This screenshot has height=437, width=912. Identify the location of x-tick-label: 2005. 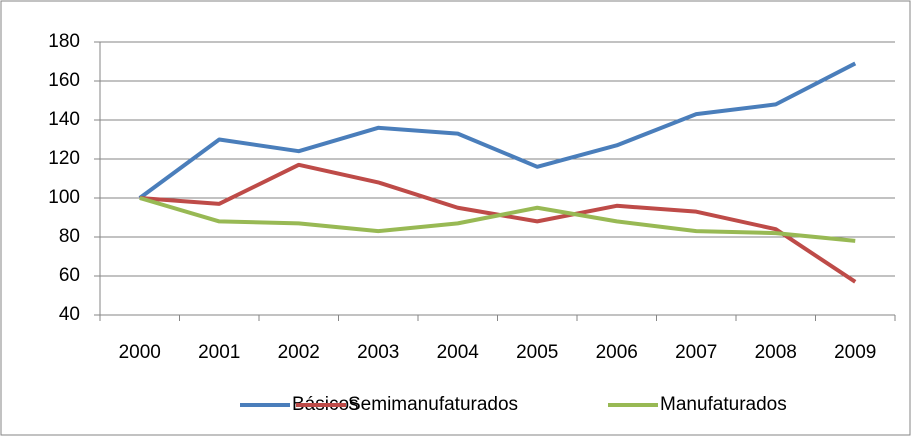
(537, 352).